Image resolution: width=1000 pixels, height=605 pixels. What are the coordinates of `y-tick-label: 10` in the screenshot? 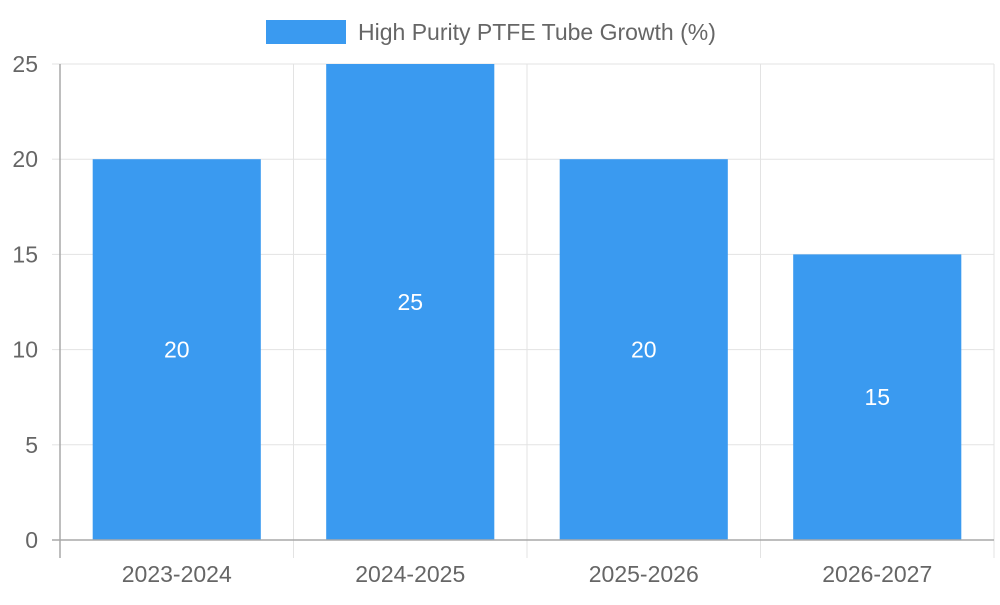 It's located at (25, 350).